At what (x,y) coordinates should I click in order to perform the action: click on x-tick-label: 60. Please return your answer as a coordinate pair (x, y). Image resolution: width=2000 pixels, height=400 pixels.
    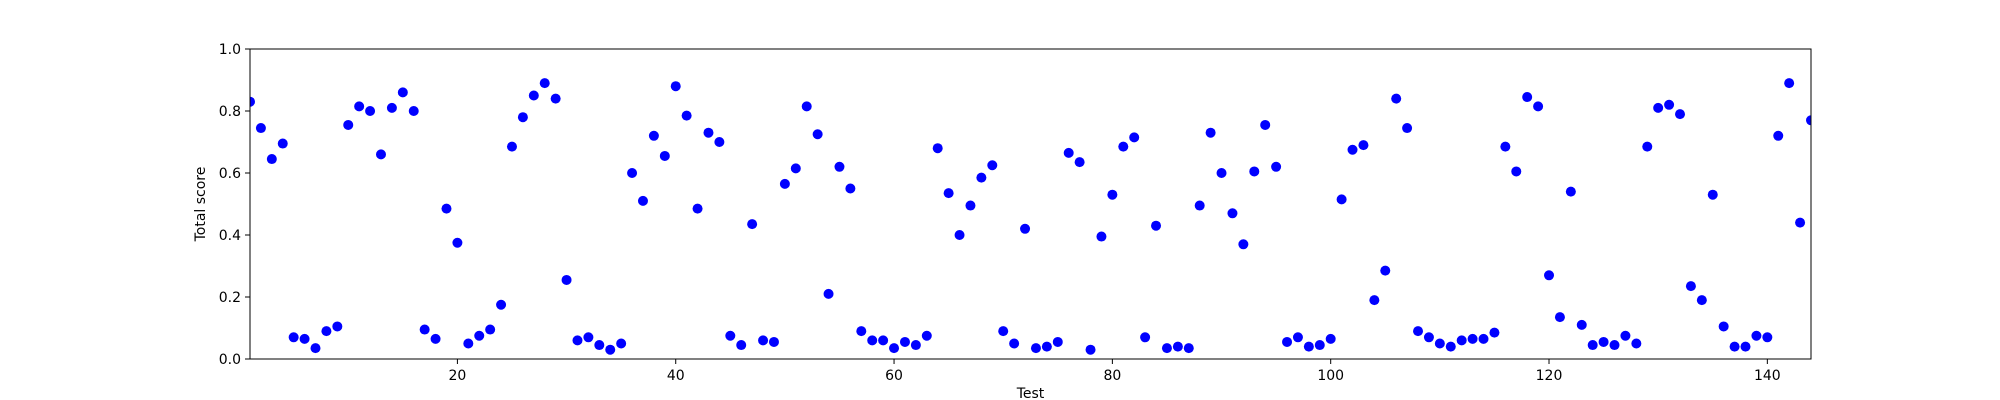
    Looking at the image, I should click on (894, 376).